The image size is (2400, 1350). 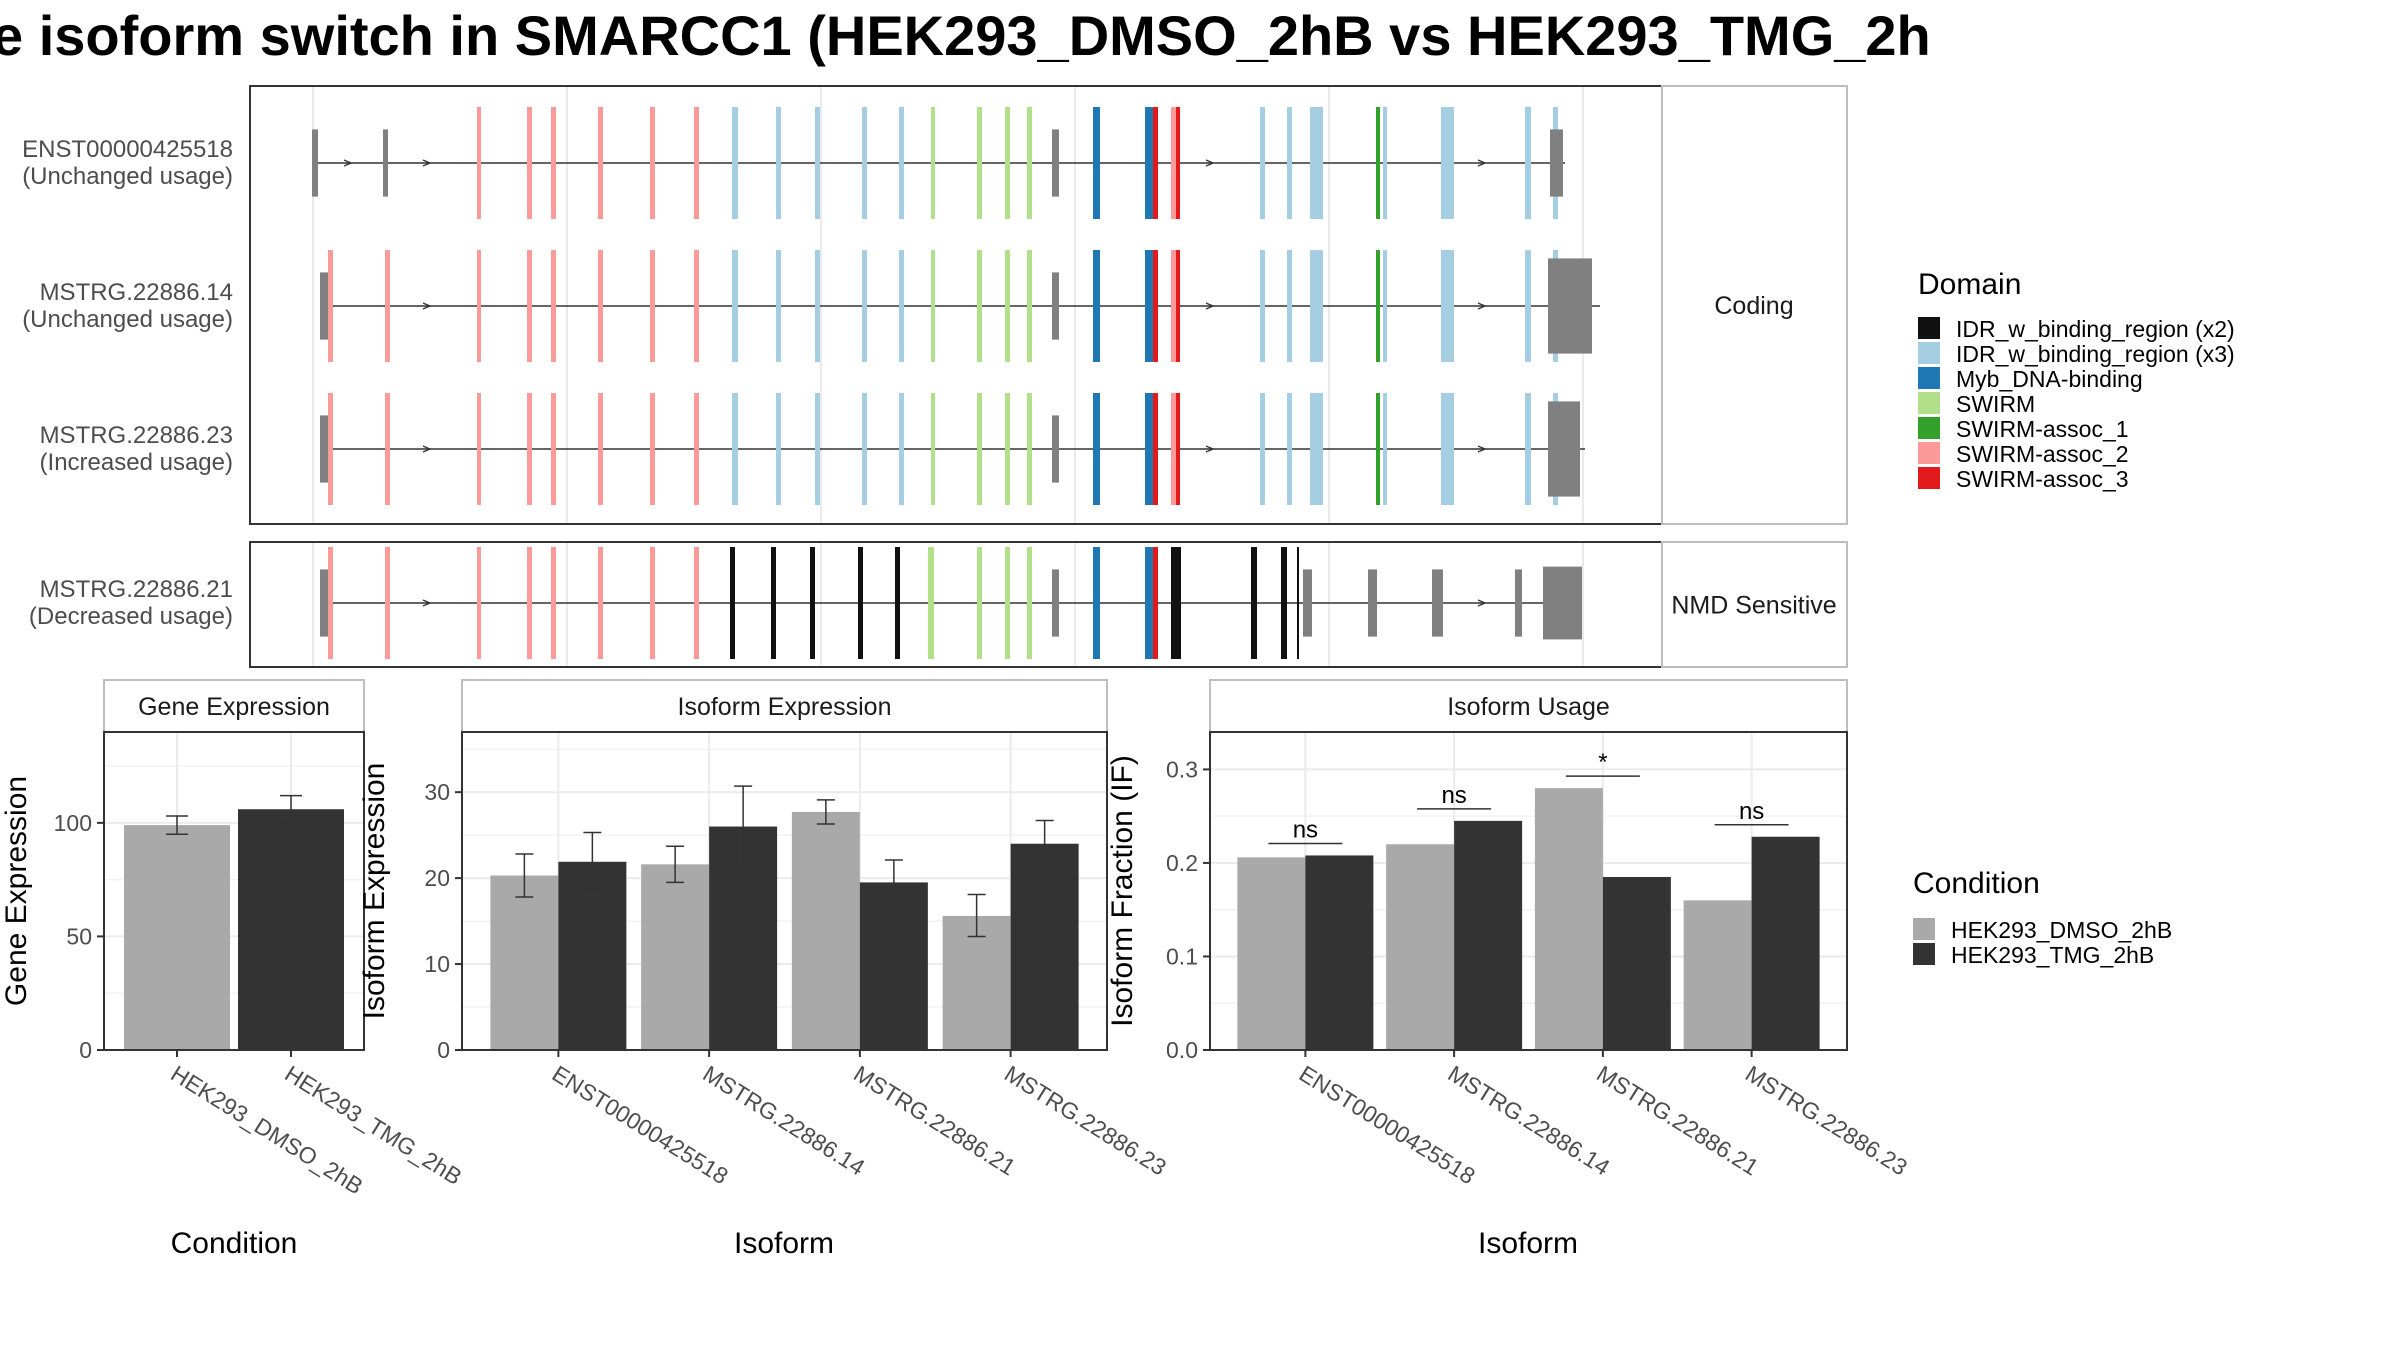 What do you see at coordinates (1182, 956) in the screenshot?
I see `y-tick-label: 0.1` at bounding box center [1182, 956].